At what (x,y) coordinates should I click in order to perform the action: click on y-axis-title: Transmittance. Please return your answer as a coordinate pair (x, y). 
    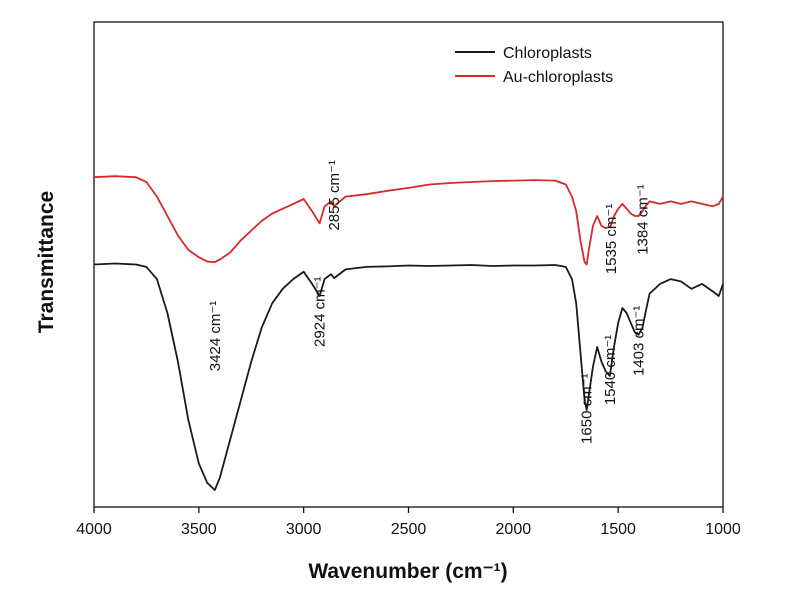
    Looking at the image, I should click on (46, 262).